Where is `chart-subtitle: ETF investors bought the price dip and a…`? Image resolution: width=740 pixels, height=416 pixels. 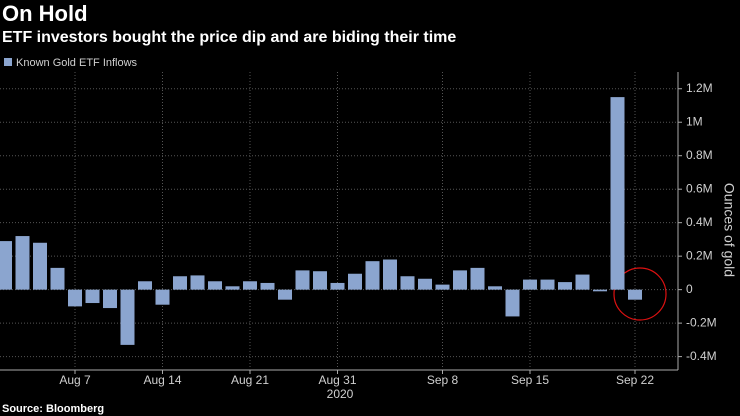 chart-subtitle: ETF investors bought the price dip and a… is located at coordinates (229, 37).